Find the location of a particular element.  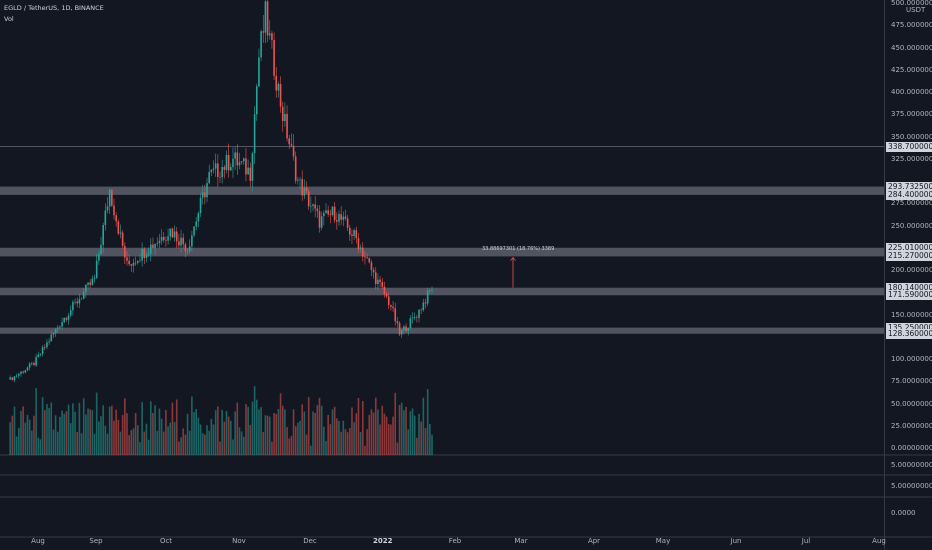

zone-price-label: 293.73250000 is located at coordinates (909, 186).